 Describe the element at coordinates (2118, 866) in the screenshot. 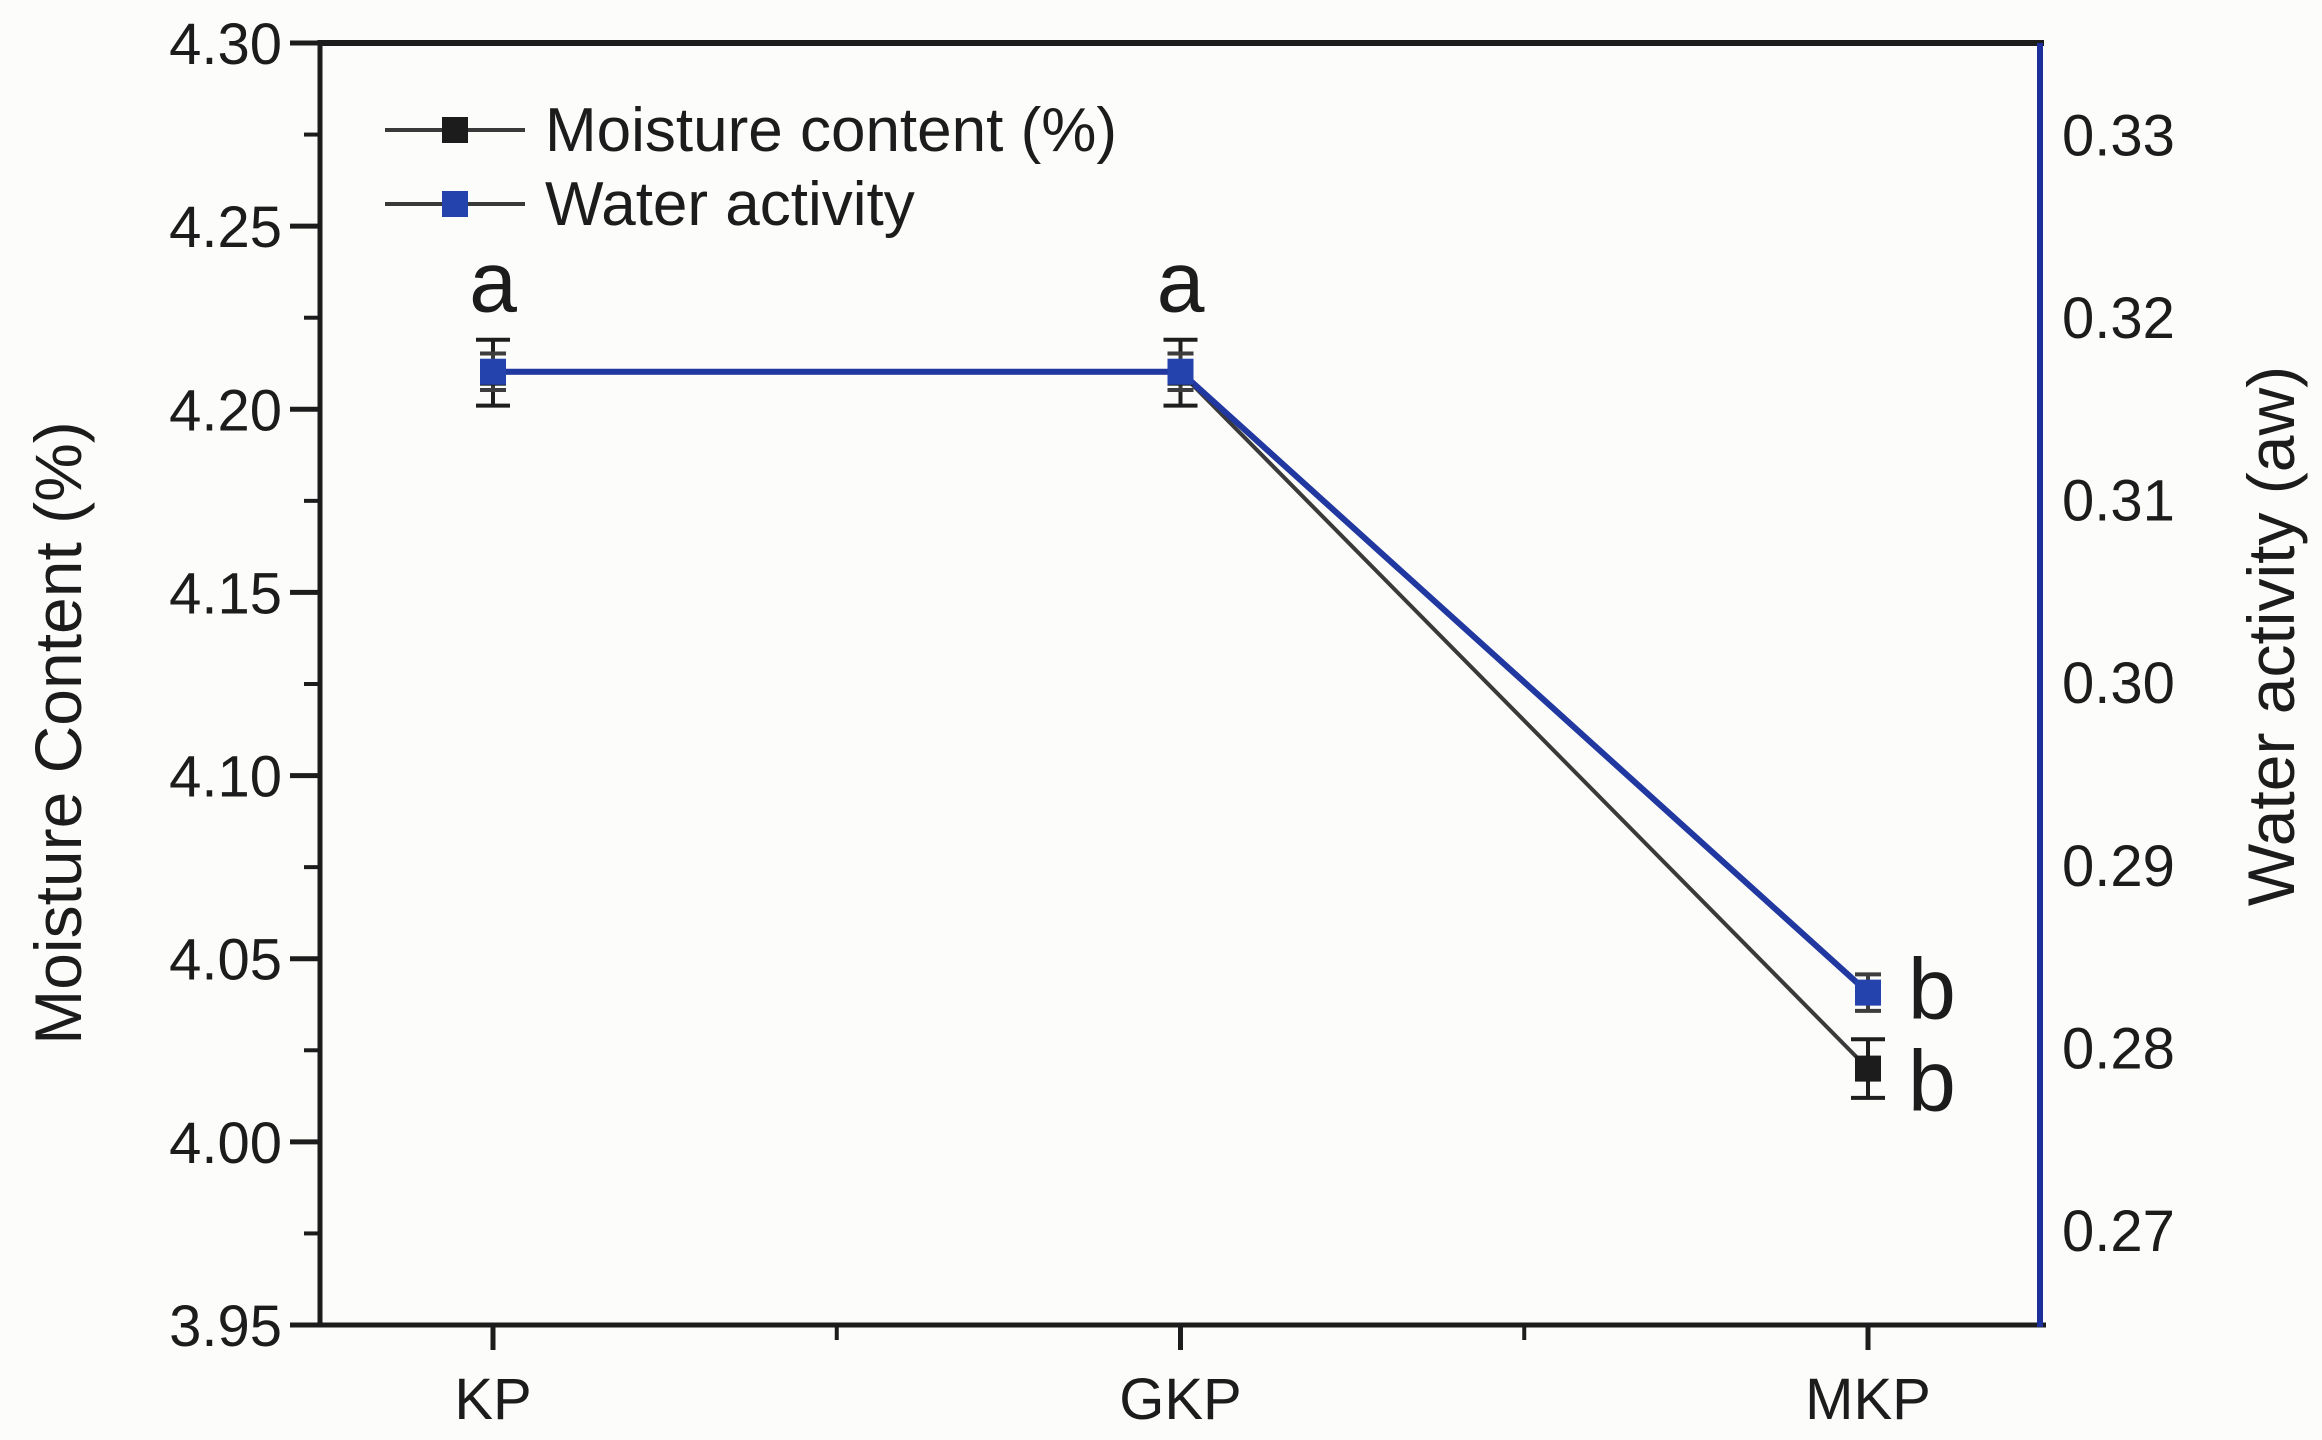

I see `right-tick-label: 0.29` at that location.